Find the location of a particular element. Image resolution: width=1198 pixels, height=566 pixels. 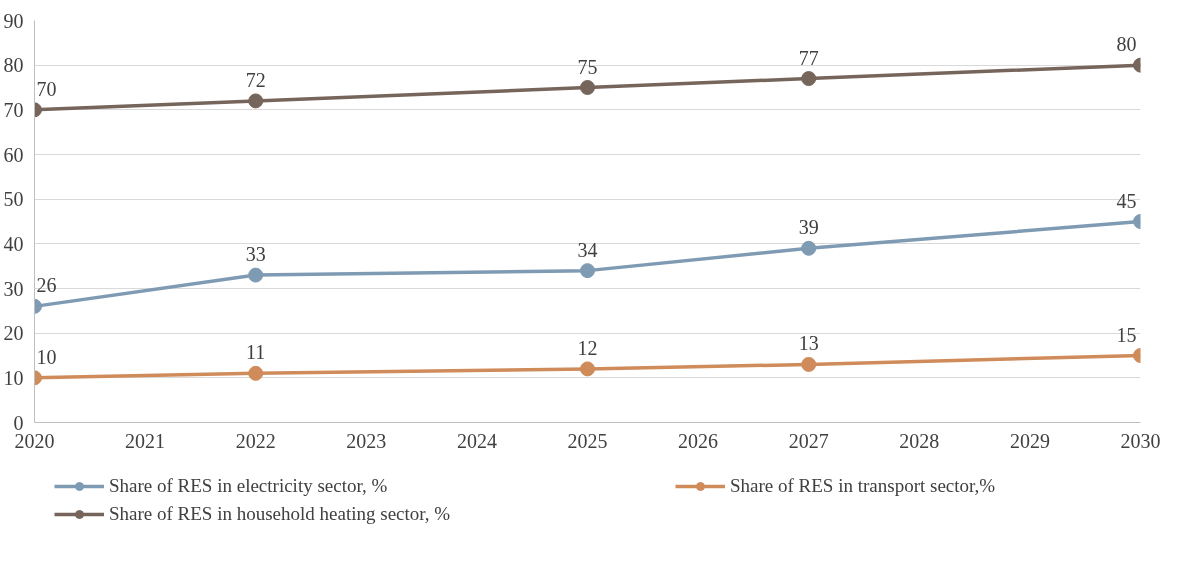

y-tick-label: 30 is located at coordinates (13, 288).